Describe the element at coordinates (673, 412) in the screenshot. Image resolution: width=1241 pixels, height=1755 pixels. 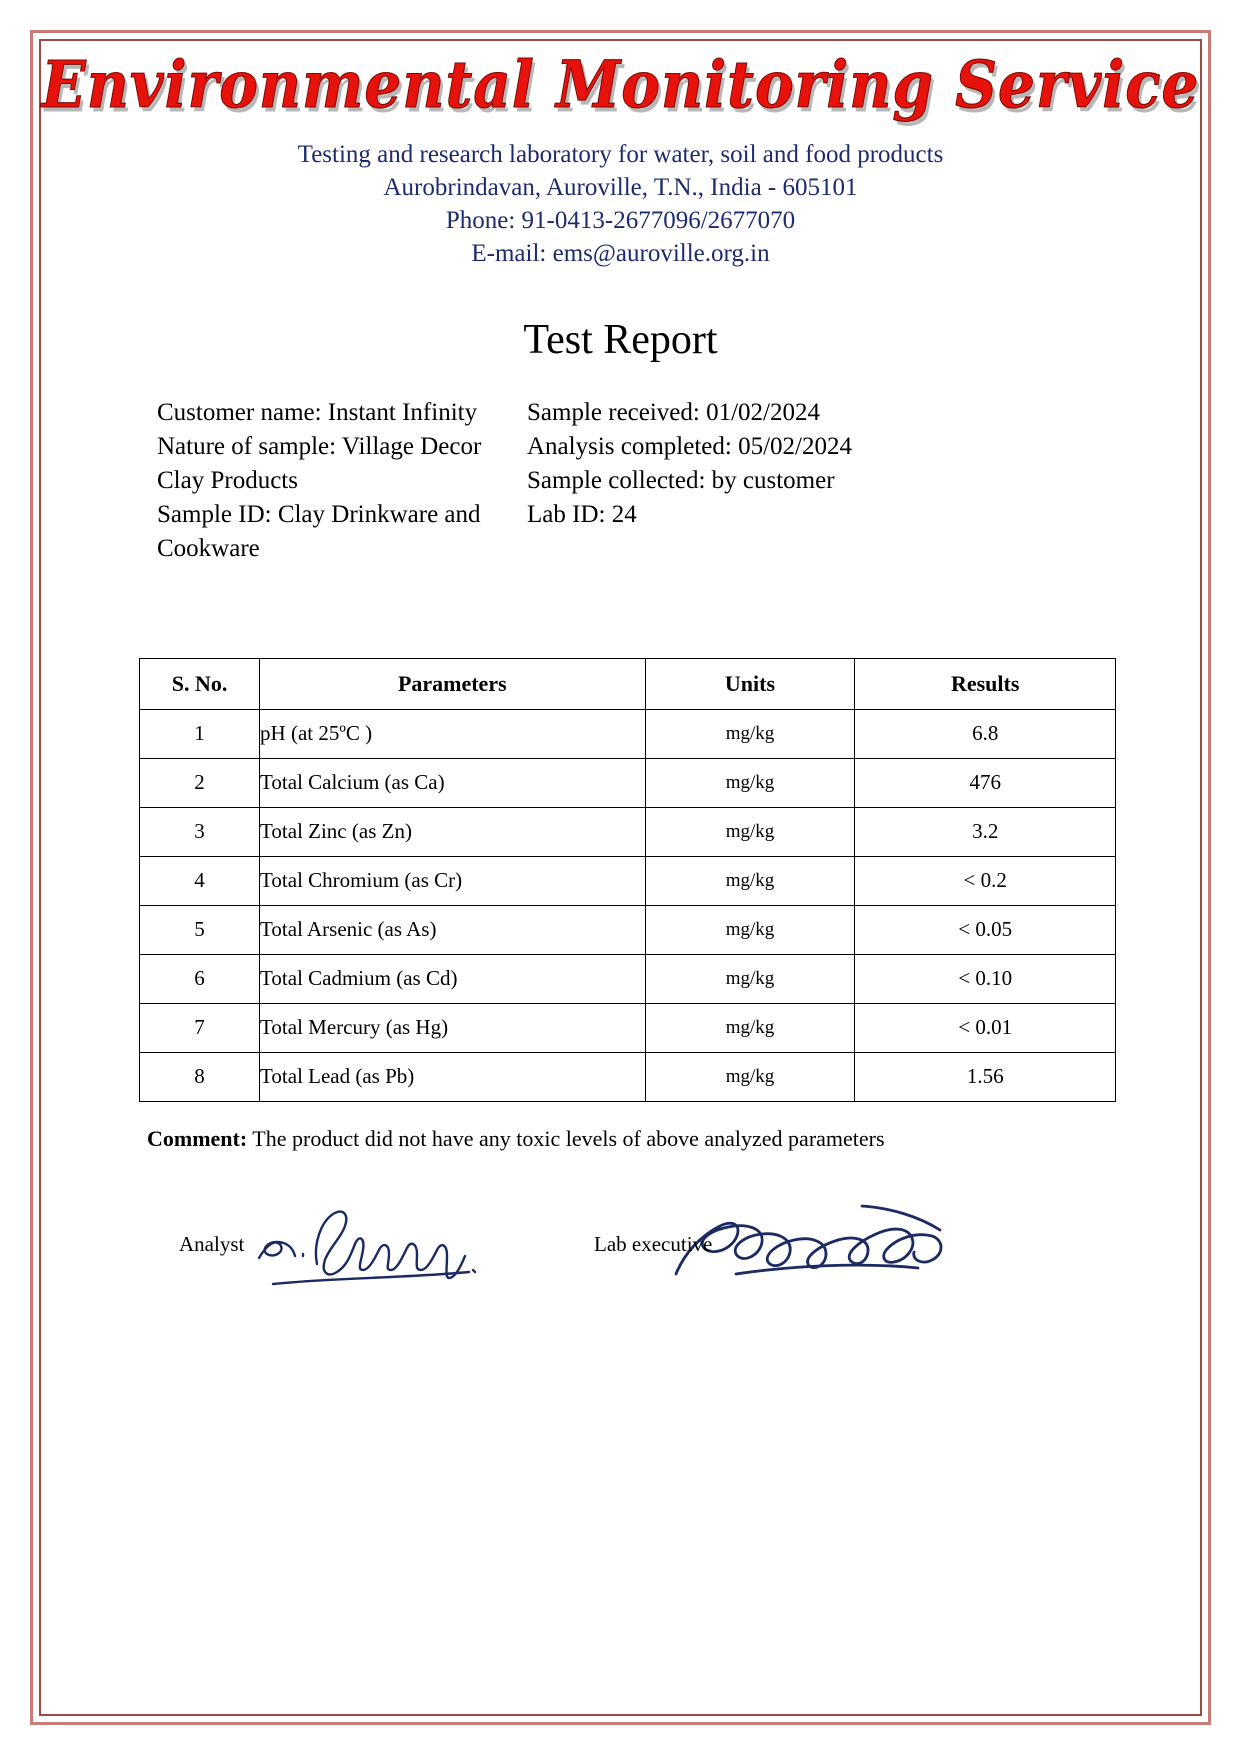
I see `sample-received-line: Sample received: 01/02/2024` at that location.